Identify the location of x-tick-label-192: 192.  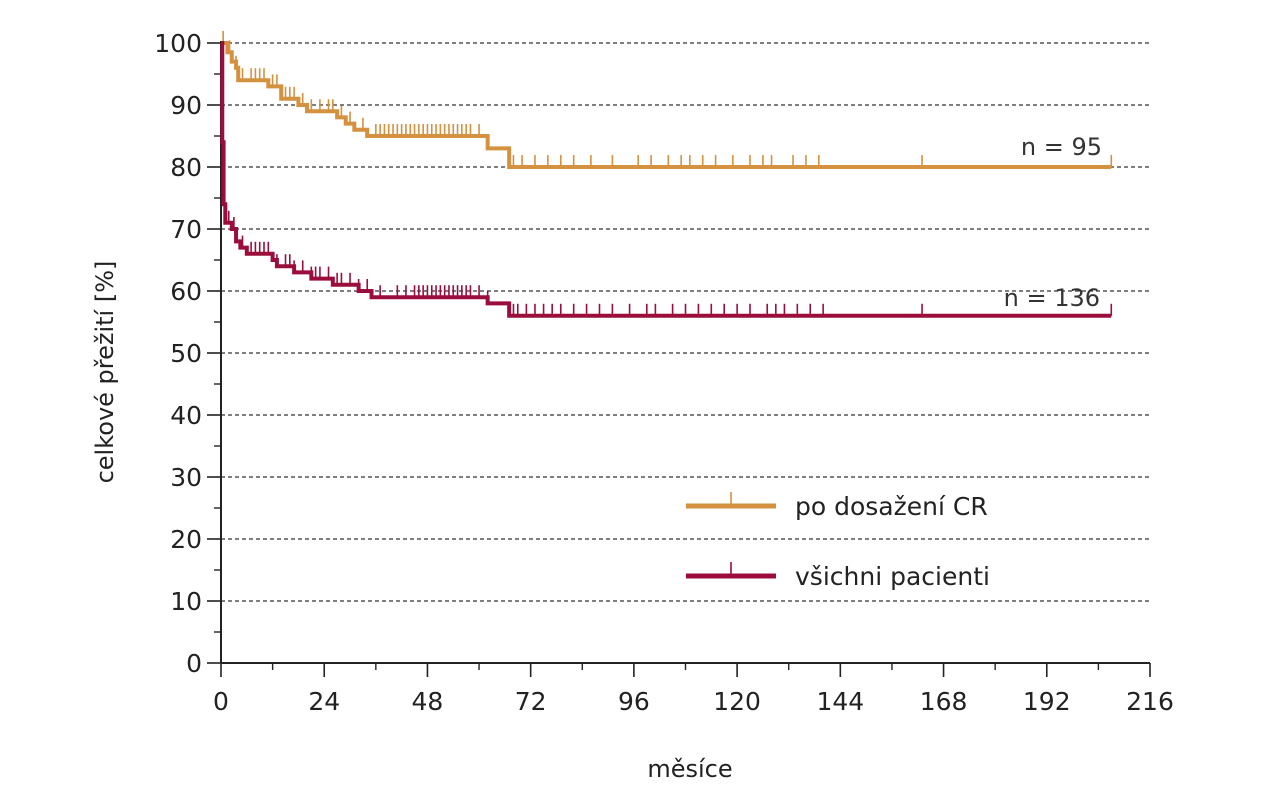
(1047, 701).